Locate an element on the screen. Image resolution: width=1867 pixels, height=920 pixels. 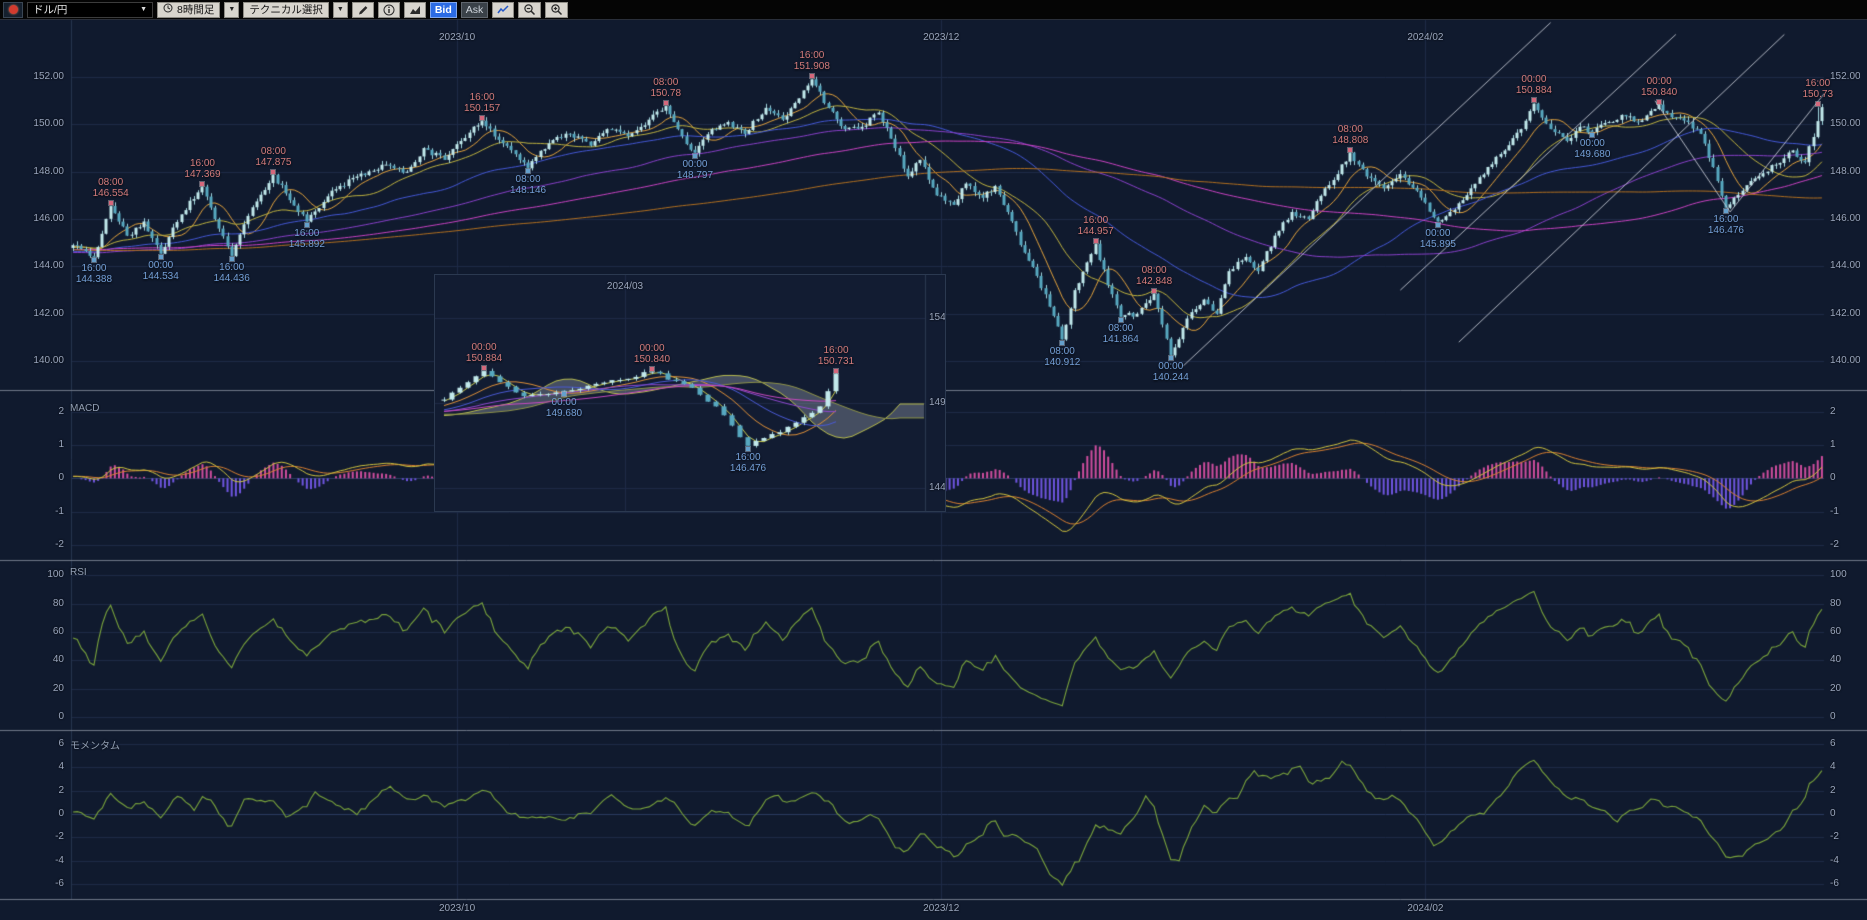
inset-axis-label: 154. is located at coordinates (937, 317).